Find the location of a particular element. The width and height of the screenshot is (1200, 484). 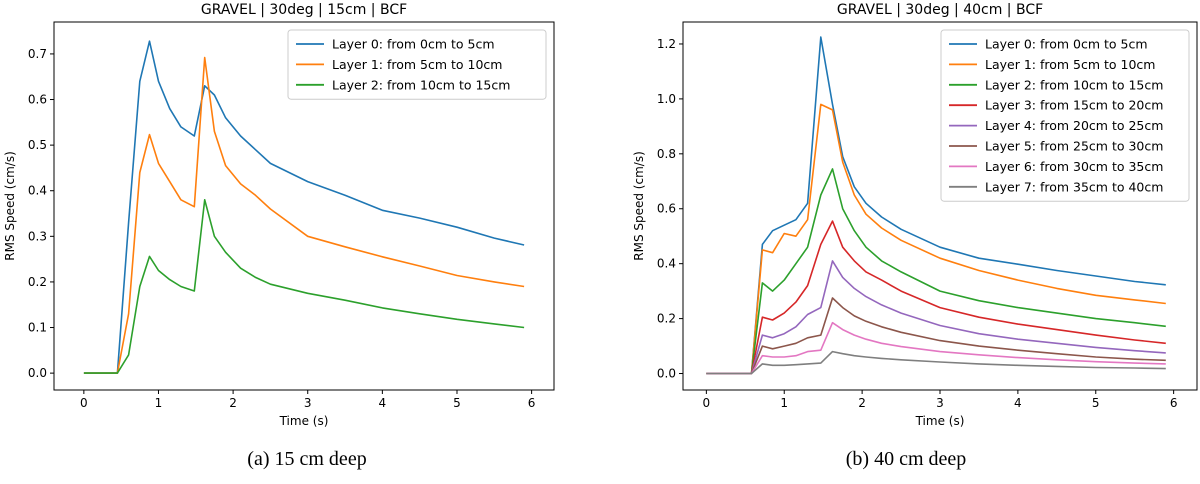

chart-title: GRAVEL | 30deg | 40cm | BCF is located at coordinates (940, 10).